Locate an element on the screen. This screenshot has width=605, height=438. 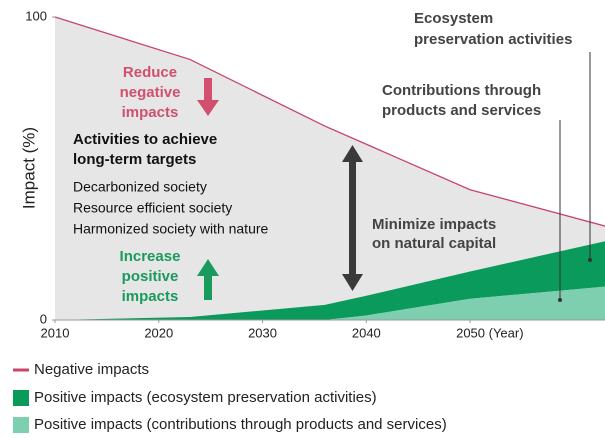
contributions-area is located at coordinates (330, 303).